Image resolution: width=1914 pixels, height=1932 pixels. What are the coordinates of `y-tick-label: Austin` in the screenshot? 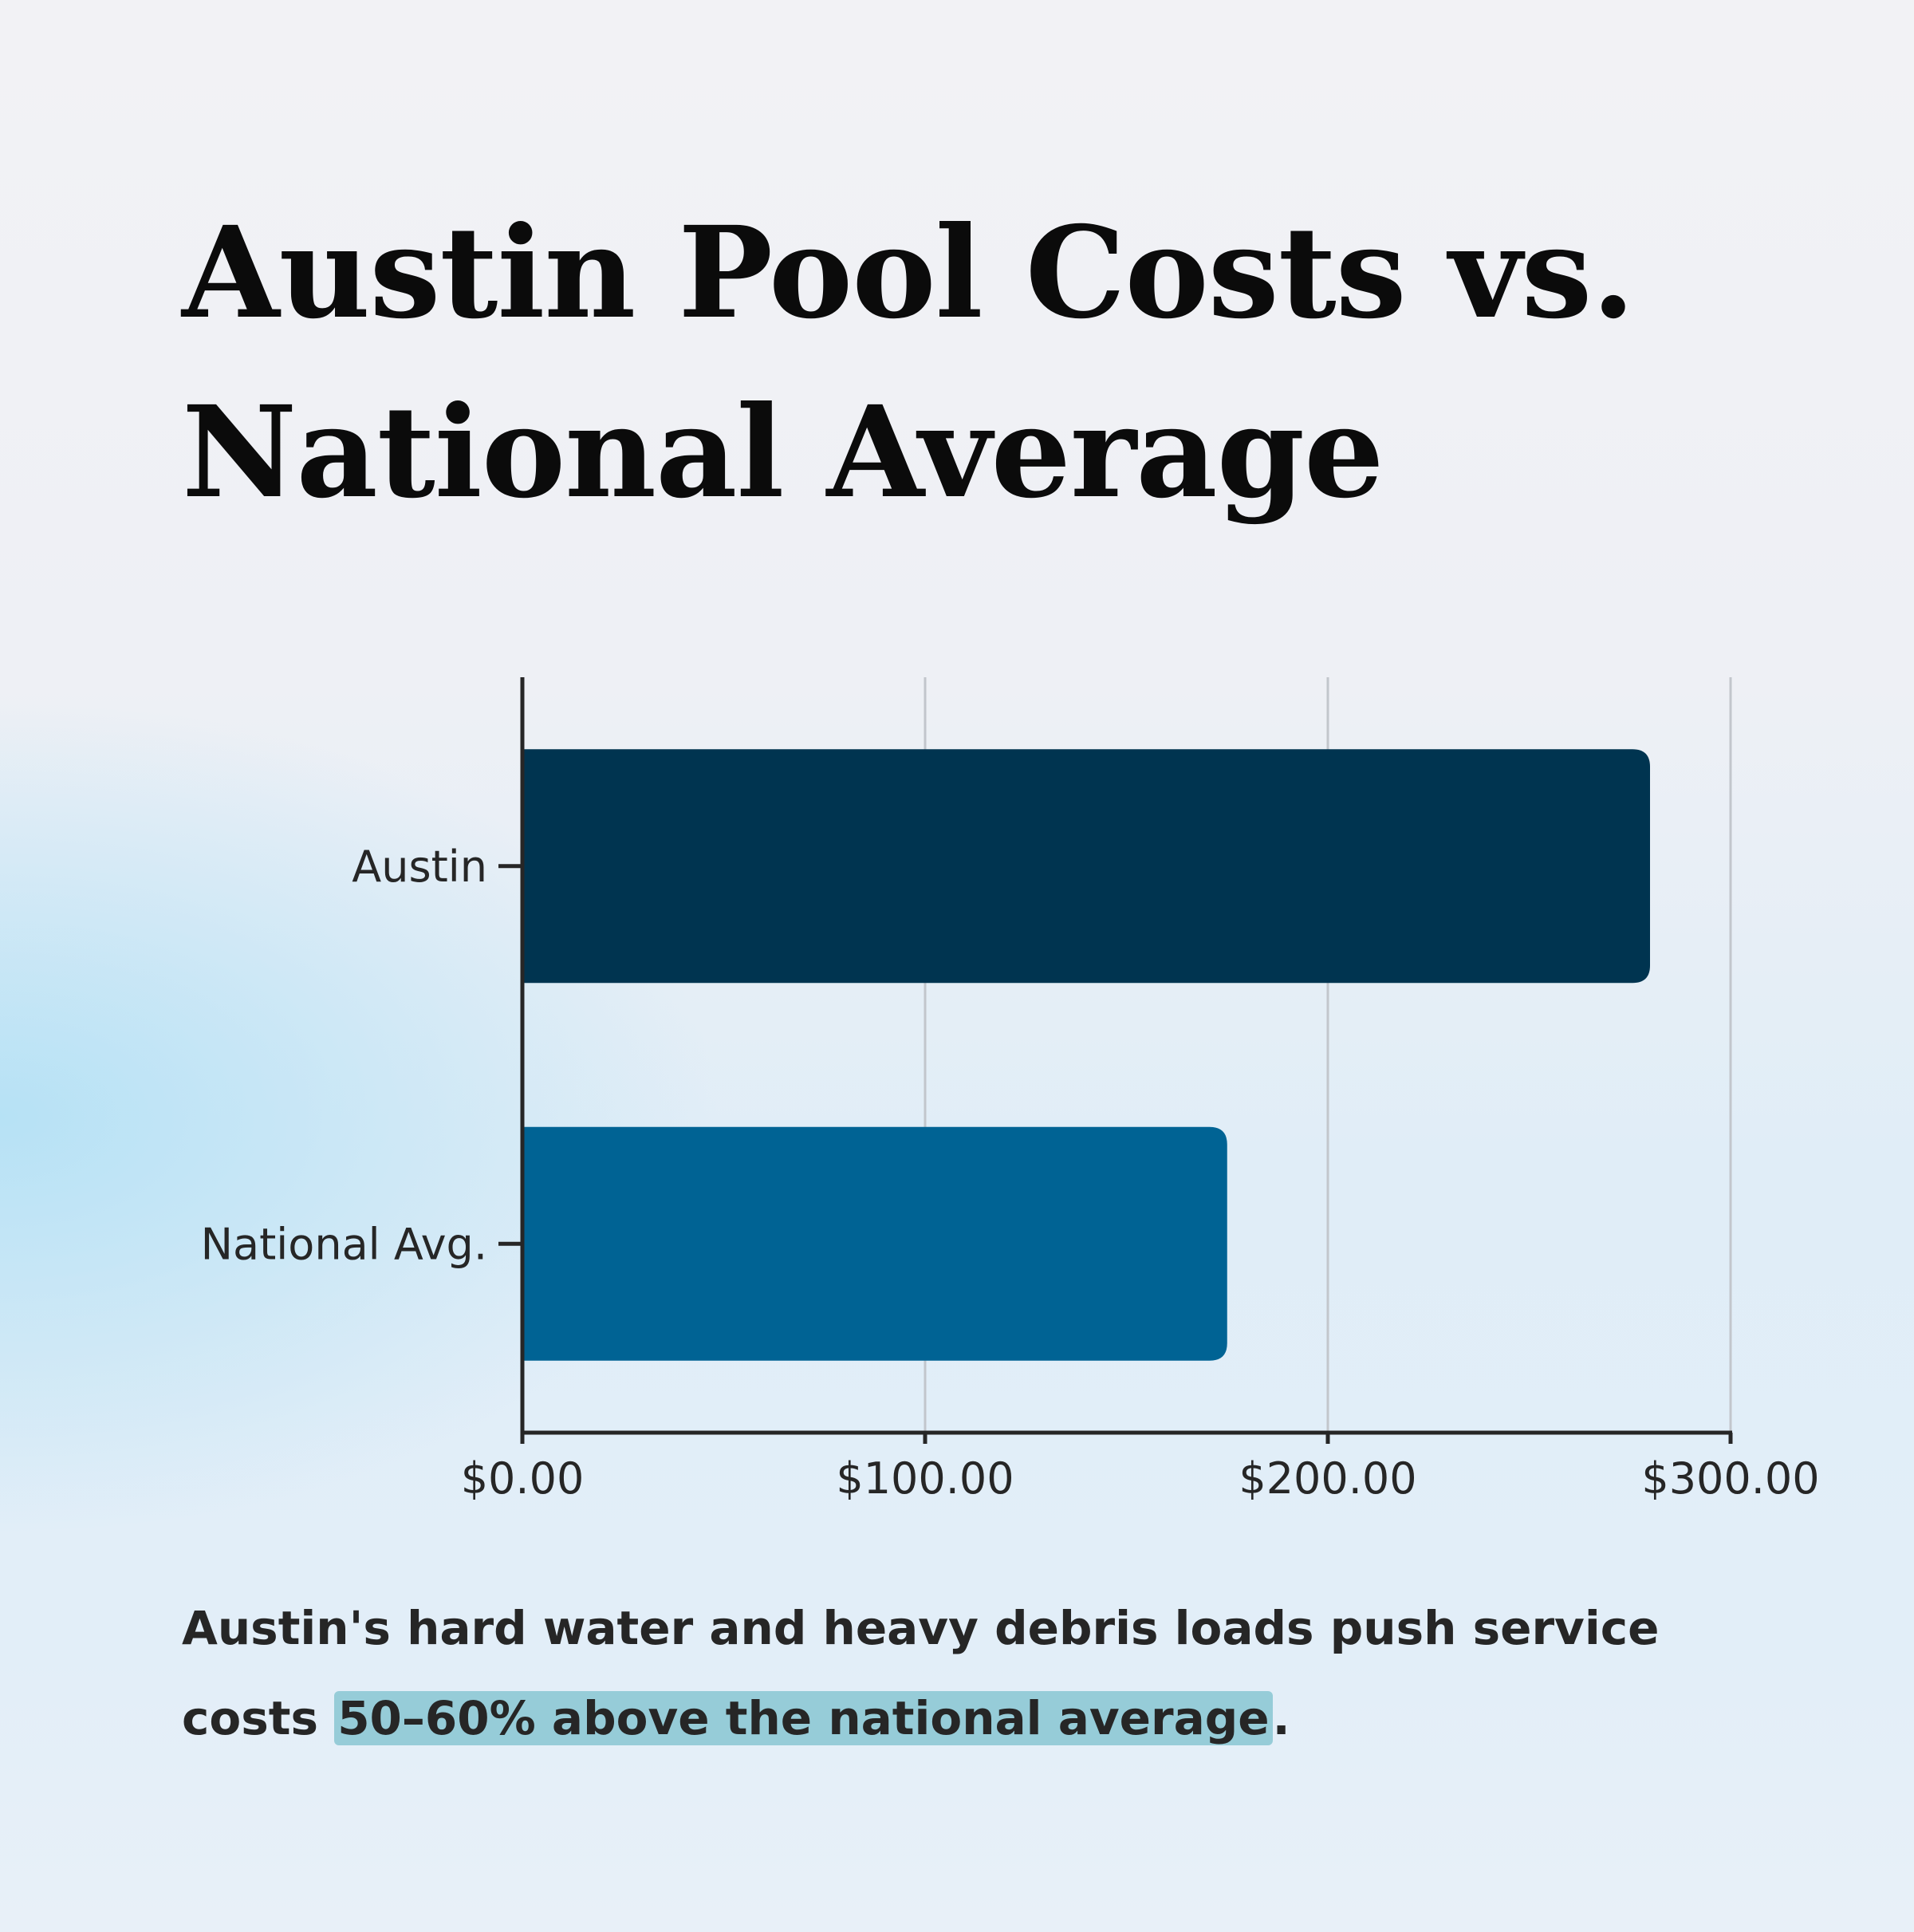 It's located at (420, 867).